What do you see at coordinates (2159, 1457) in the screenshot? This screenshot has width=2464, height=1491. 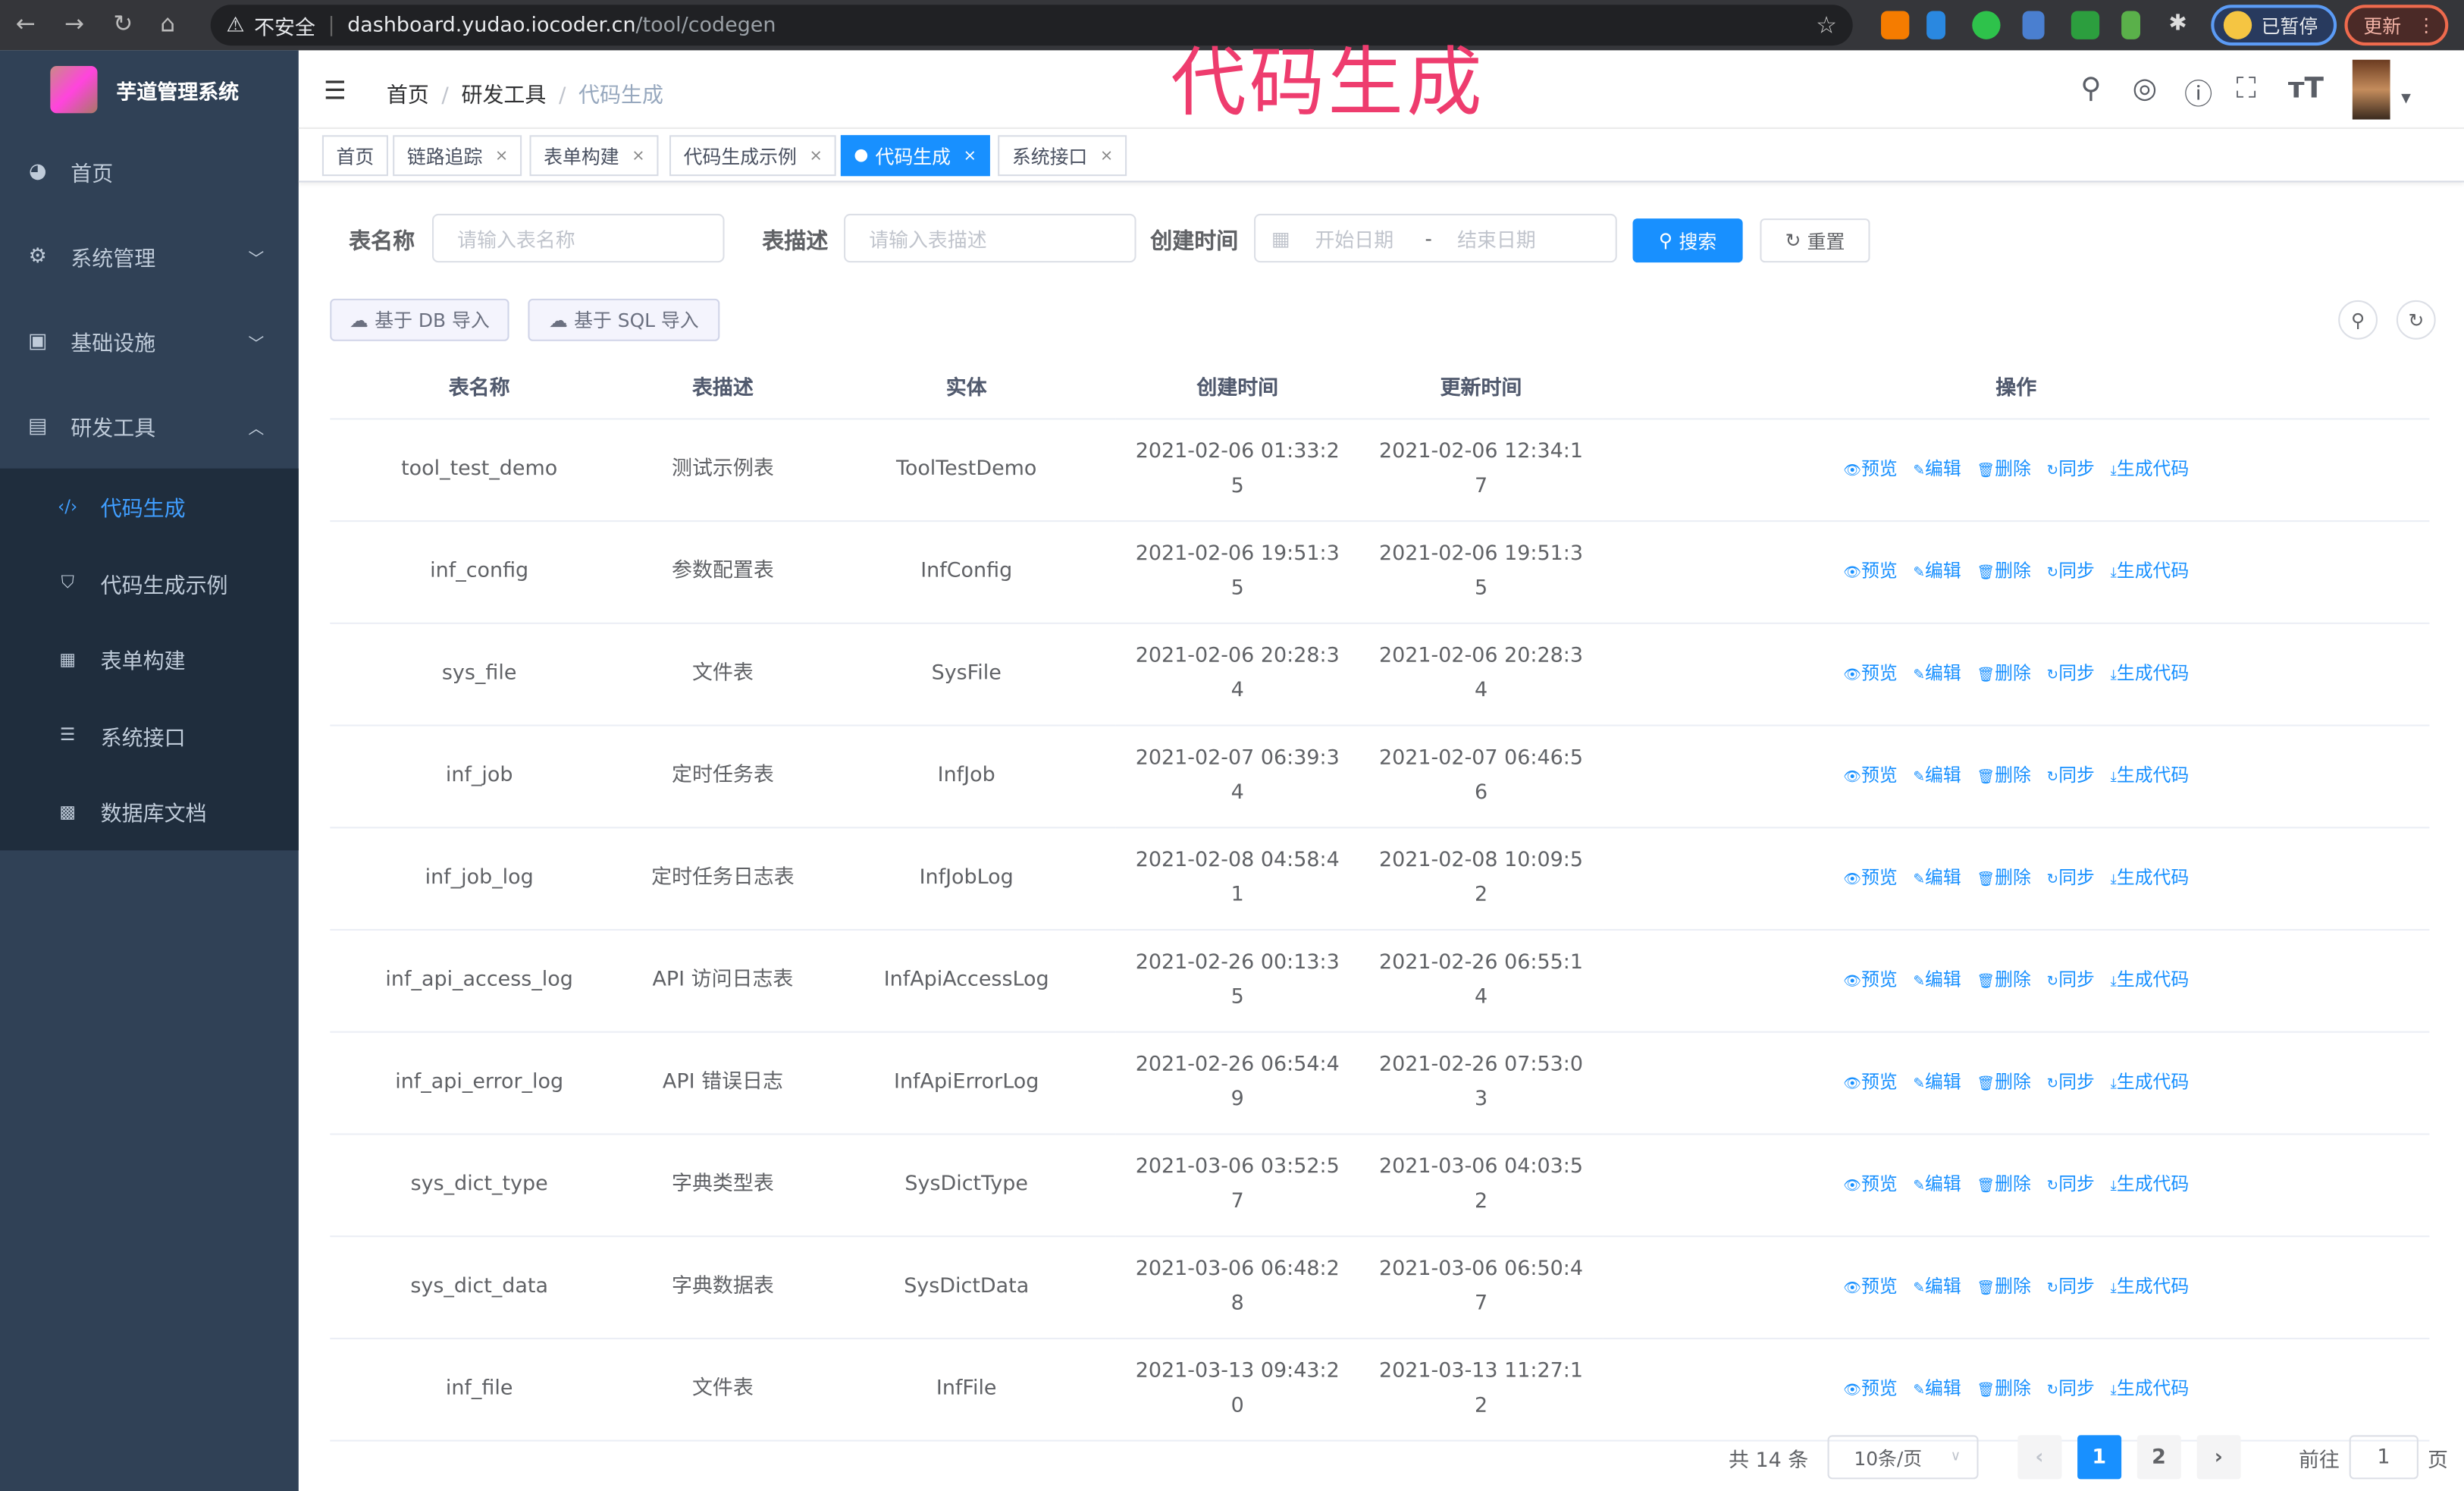 I see `page-2-button: 2` at bounding box center [2159, 1457].